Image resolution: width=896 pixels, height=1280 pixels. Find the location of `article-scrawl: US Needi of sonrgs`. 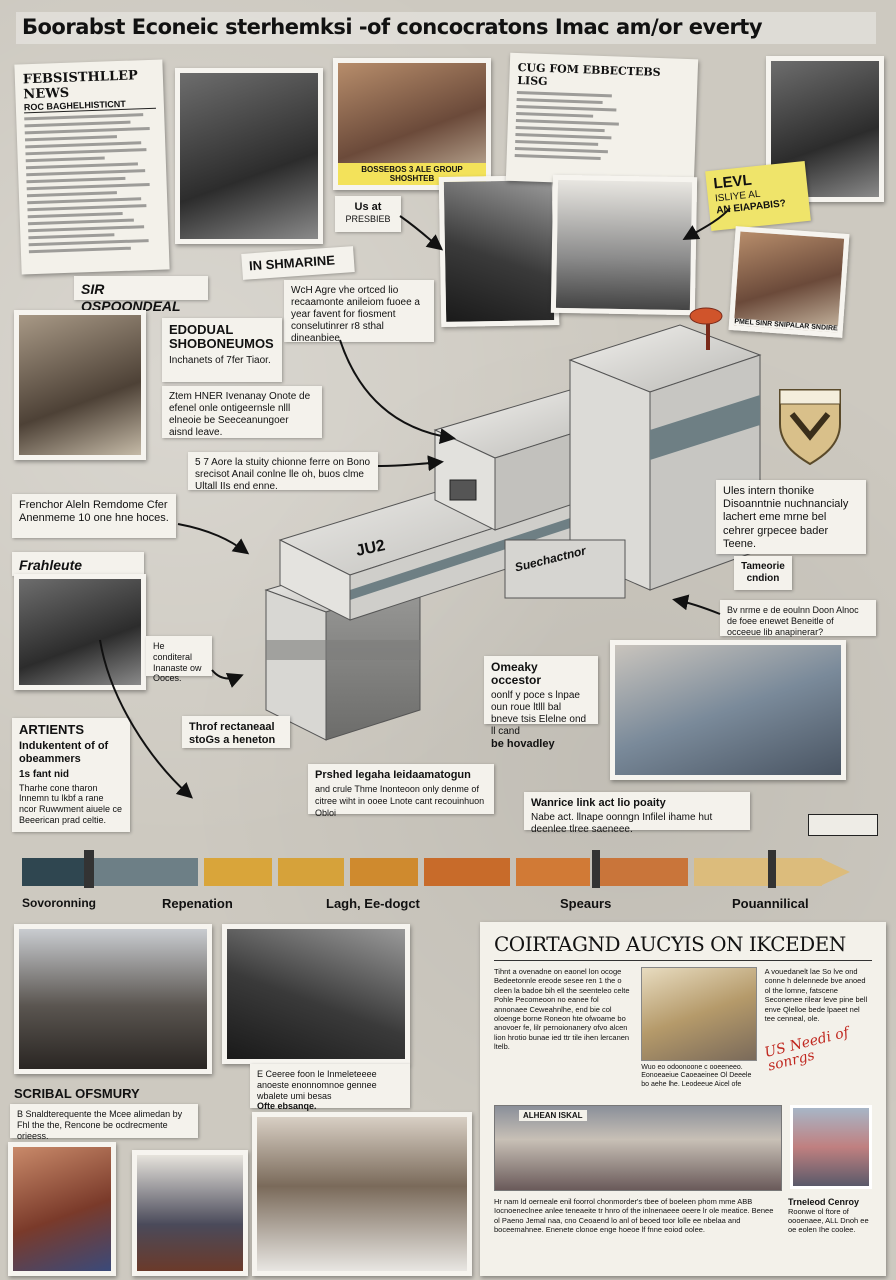

article-scrawl: US Needi of sonrgs is located at coordinates (806, 1049).